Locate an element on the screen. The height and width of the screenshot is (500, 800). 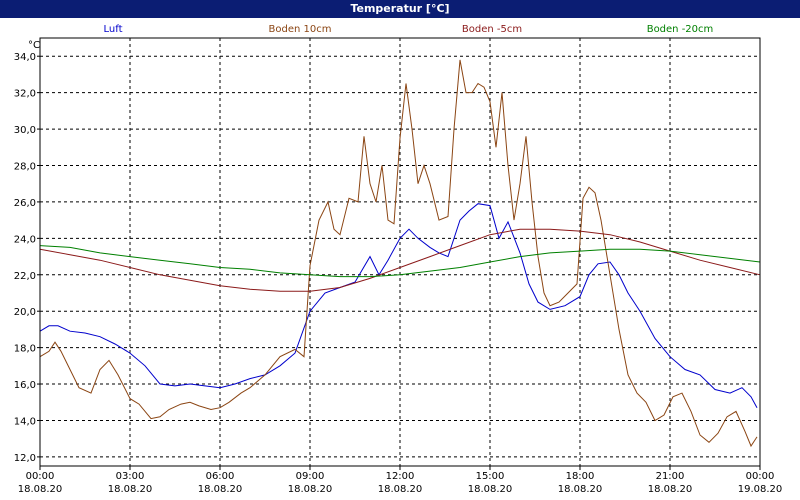
y-tick-label: 34,0 is located at coordinates (25, 57).